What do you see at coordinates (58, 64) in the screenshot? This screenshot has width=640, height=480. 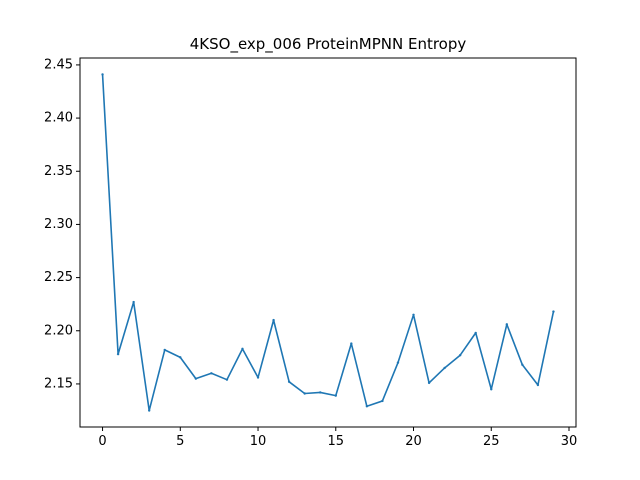 I see `y-tick-label: 2.45` at bounding box center [58, 64].